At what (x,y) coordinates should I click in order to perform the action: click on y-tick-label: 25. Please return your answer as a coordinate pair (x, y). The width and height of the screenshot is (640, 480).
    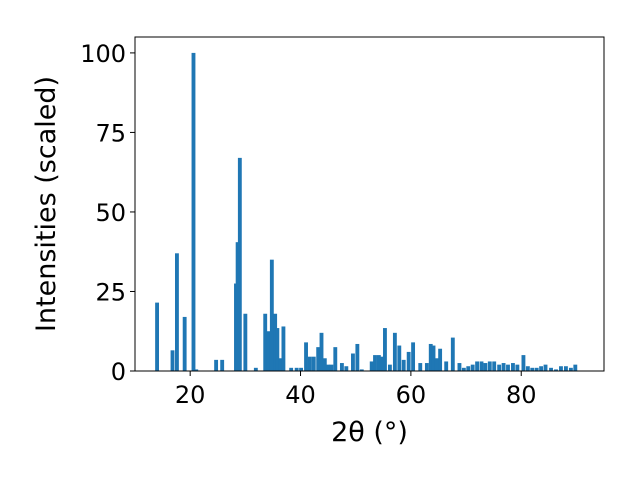
    Looking at the image, I should click on (110, 292).